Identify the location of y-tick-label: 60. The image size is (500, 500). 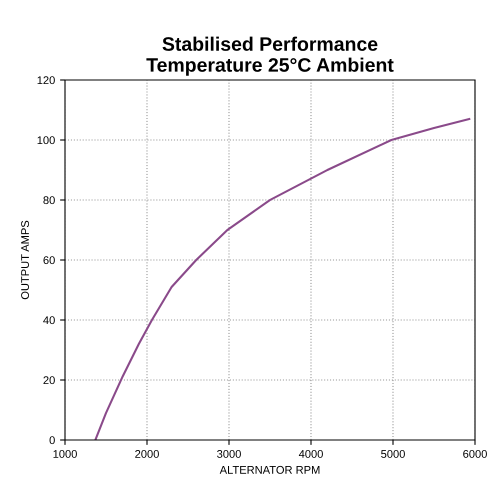
(49, 260).